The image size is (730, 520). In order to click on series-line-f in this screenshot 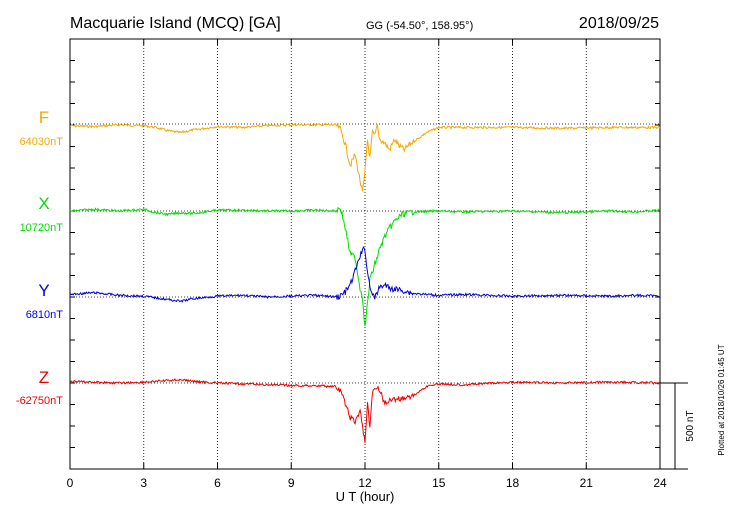, I will do `click(365, 157)`.